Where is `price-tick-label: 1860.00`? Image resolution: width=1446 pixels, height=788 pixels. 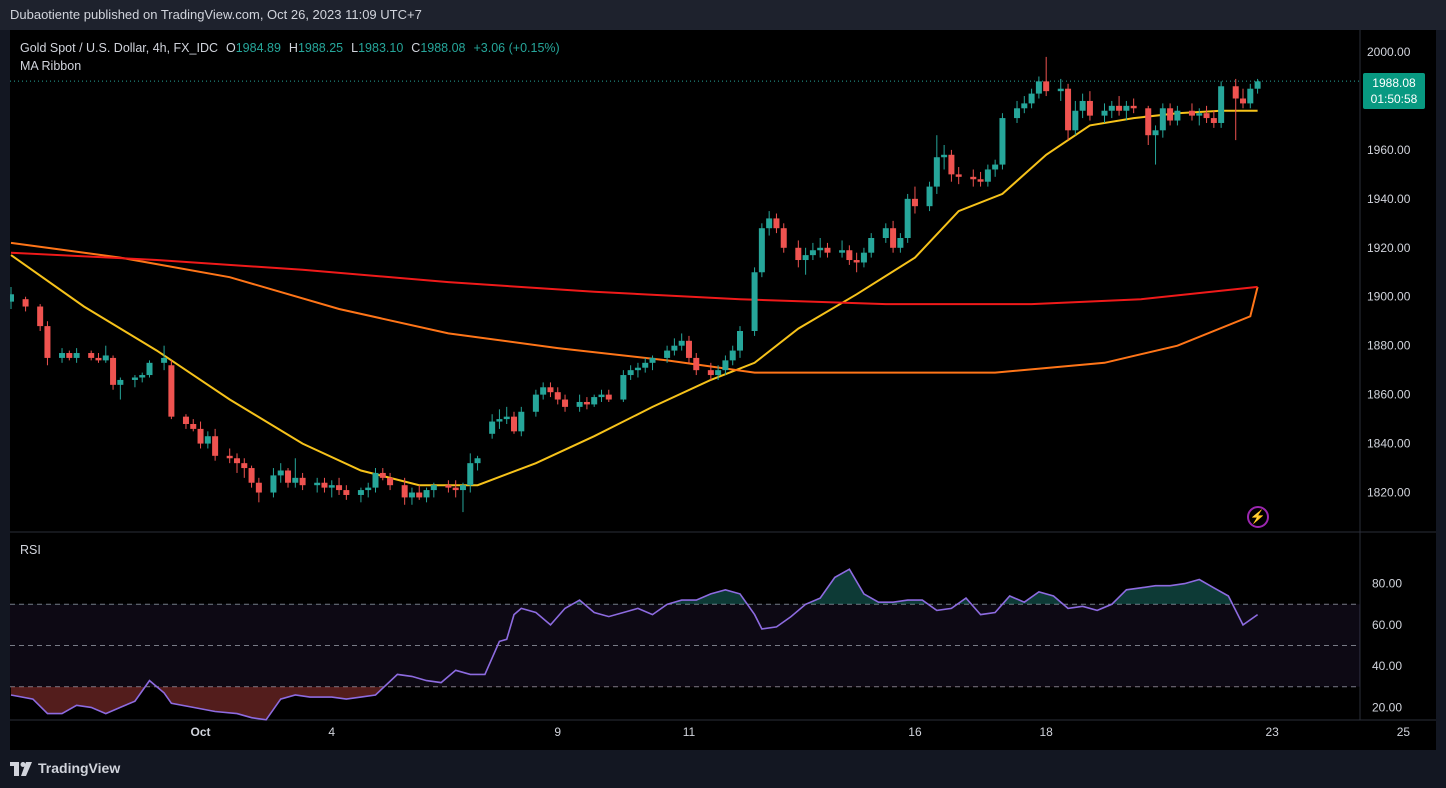
price-tick-label: 1860.00 is located at coordinates (1389, 395).